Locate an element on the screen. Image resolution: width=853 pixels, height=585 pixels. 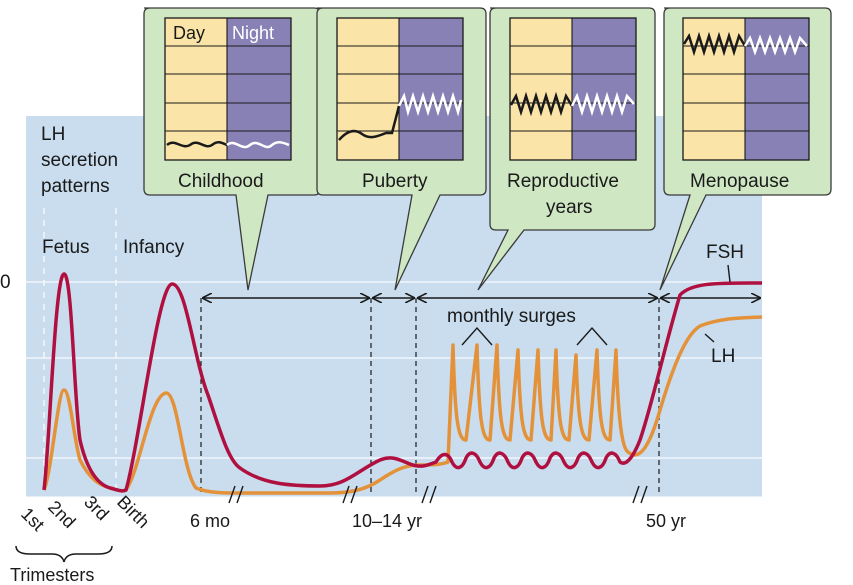
stage-label-infancy: Infancy is located at coordinates (154, 247).